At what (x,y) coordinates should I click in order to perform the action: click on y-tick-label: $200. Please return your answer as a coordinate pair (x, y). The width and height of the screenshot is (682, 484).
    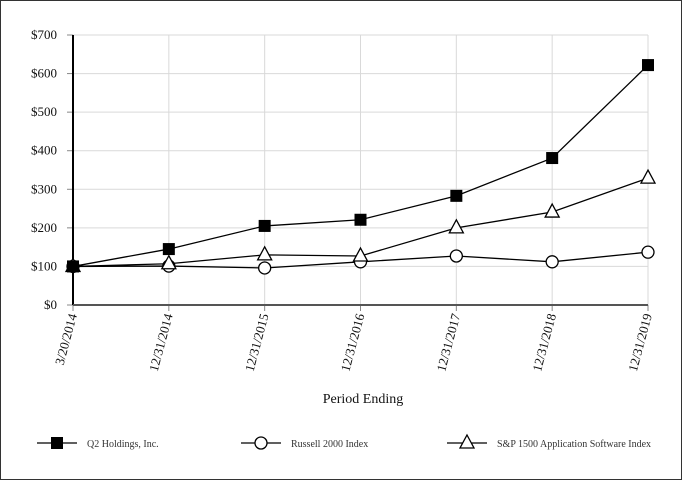
    Looking at the image, I should click on (44, 227).